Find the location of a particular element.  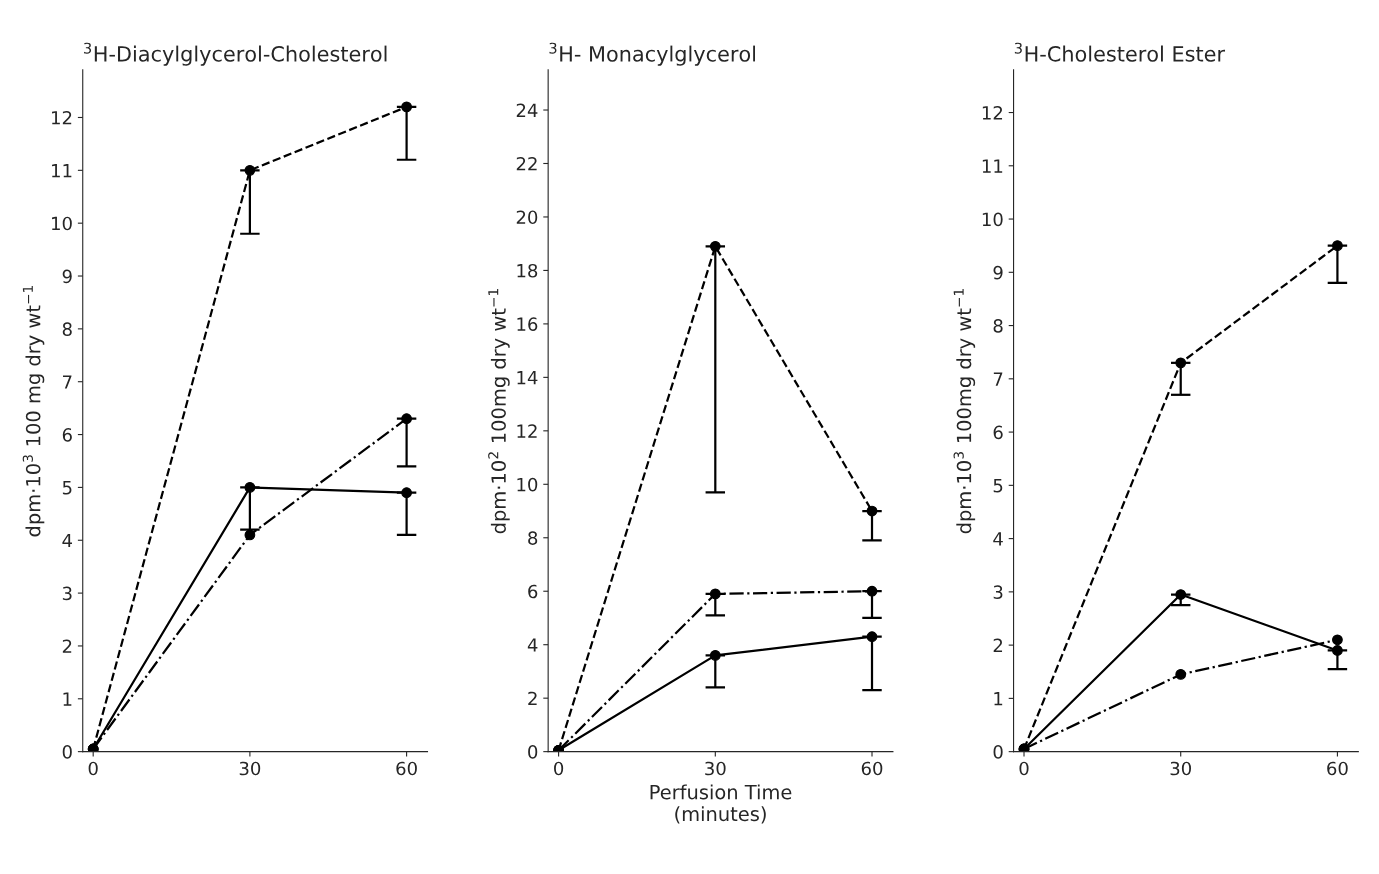

chart-title: $^{3}$H-Diacylglycerol-Cholesterol is located at coordinates (235, 54).